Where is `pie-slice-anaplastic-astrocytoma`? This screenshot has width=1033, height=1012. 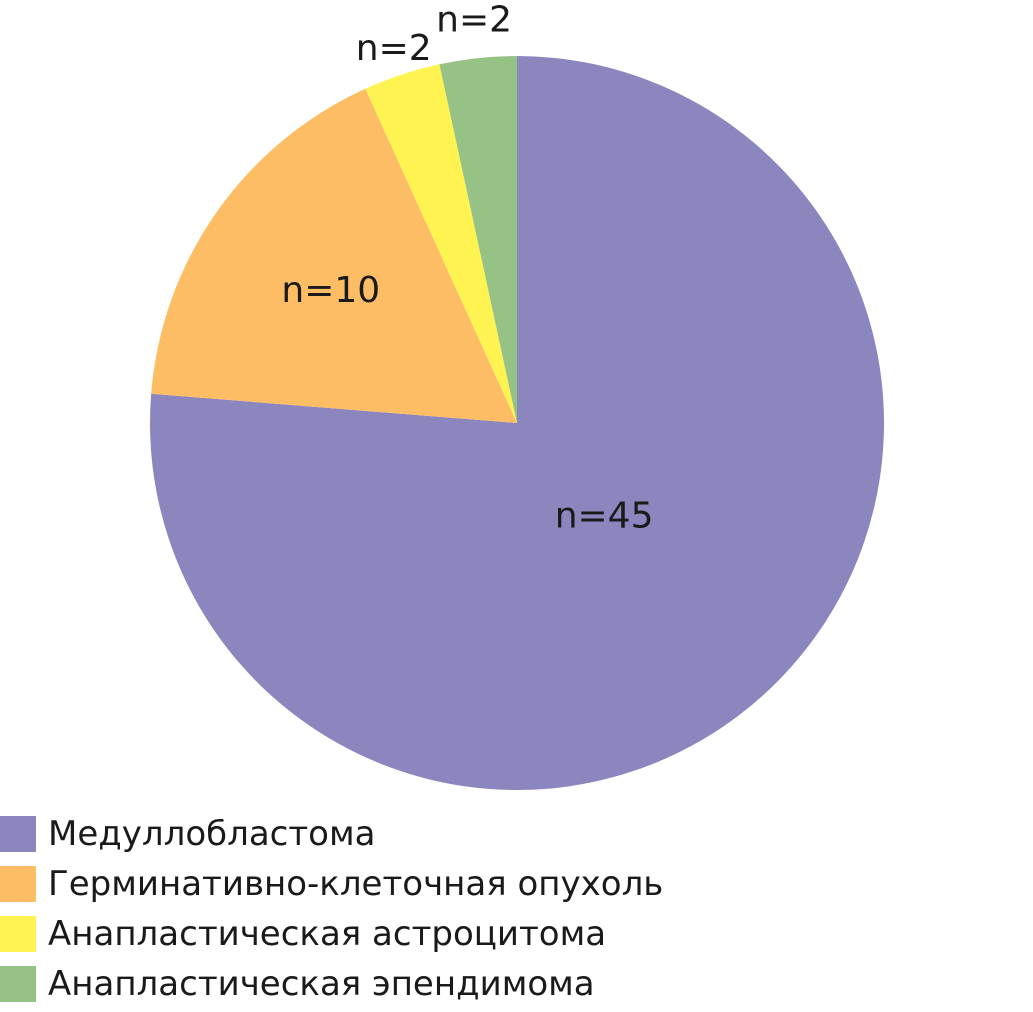 pie-slice-anaplastic-astrocytoma is located at coordinates (441, 243).